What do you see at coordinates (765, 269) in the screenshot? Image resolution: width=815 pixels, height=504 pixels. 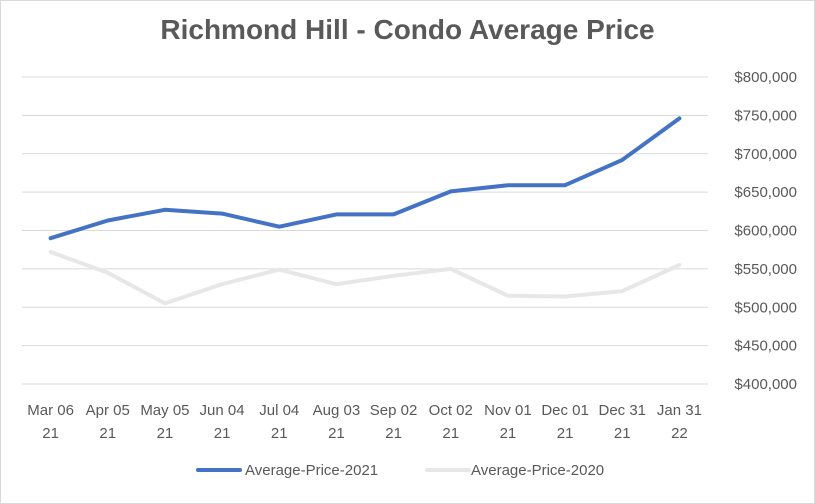 I see `y-tick-label: $550,000` at bounding box center [765, 269].